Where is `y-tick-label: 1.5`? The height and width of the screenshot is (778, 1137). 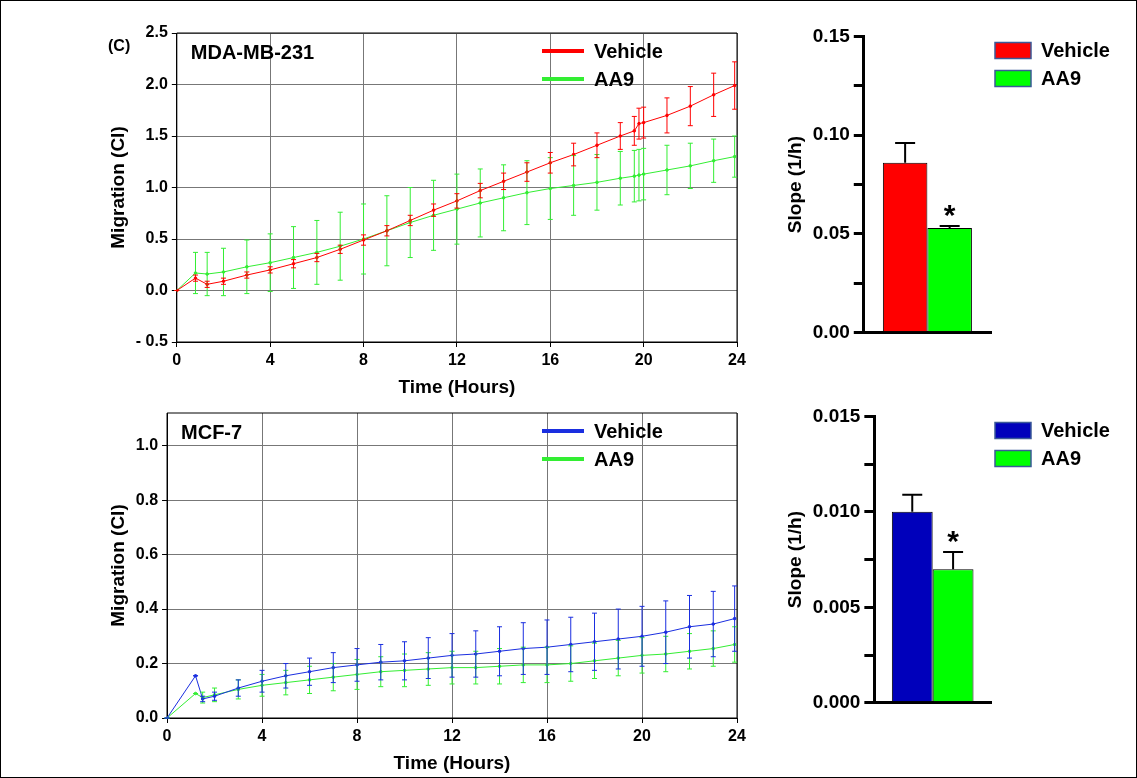
y-tick-label: 1.5 is located at coordinates (156, 135).